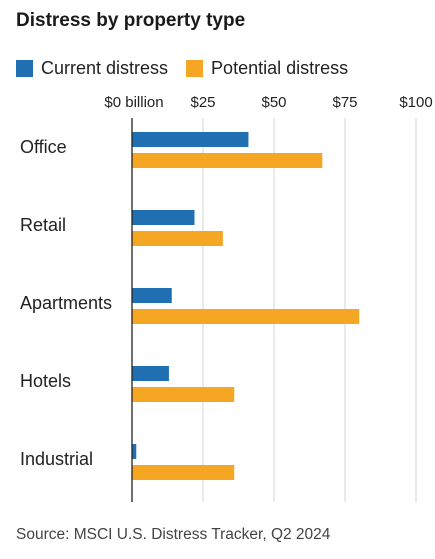 This screenshot has height=559, width=435. What do you see at coordinates (43, 147) in the screenshot?
I see `category-label: Office` at bounding box center [43, 147].